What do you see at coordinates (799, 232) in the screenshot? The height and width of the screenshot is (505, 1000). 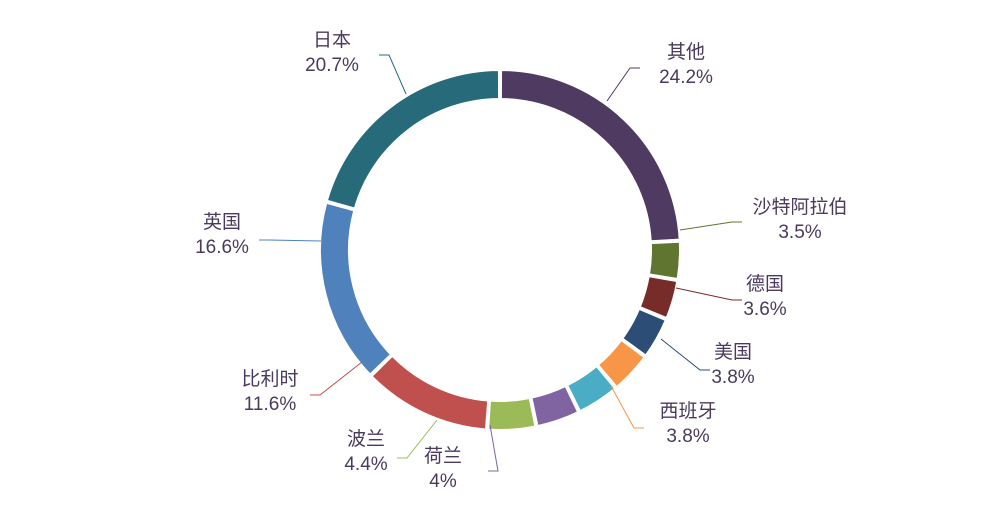 I see `slice-value-label: 3.5%` at bounding box center [799, 232].